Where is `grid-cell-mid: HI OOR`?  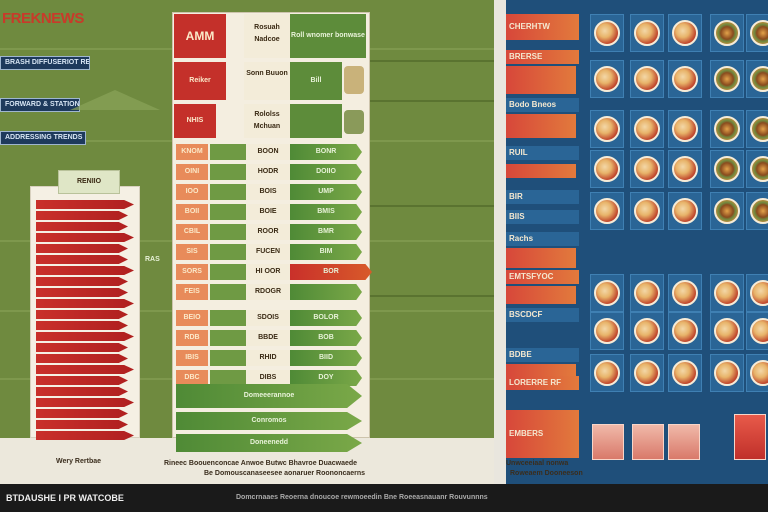 grid-cell-mid: HI OOR is located at coordinates (268, 272).